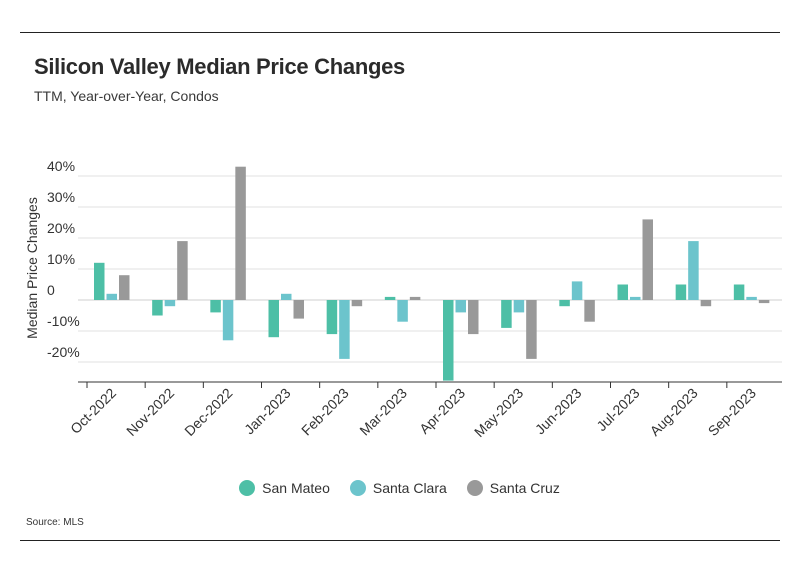 The width and height of the screenshot is (799, 575). What do you see at coordinates (93, 411) in the screenshot?
I see `x-tick-label: Oct-2022` at bounding box center [93, 411].